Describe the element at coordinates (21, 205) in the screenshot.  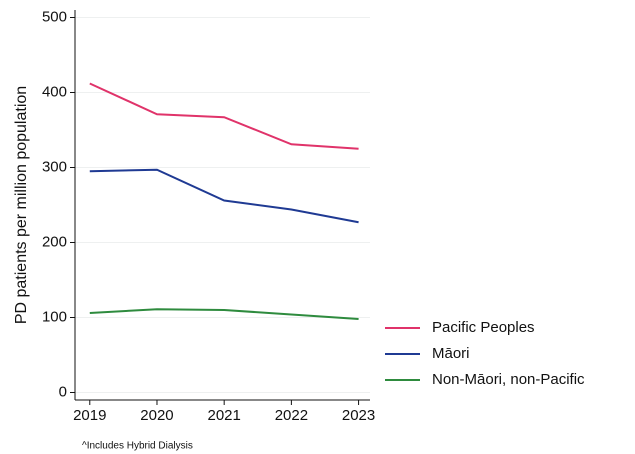
I see `y-axis-label: PD patients per million population` at that location.